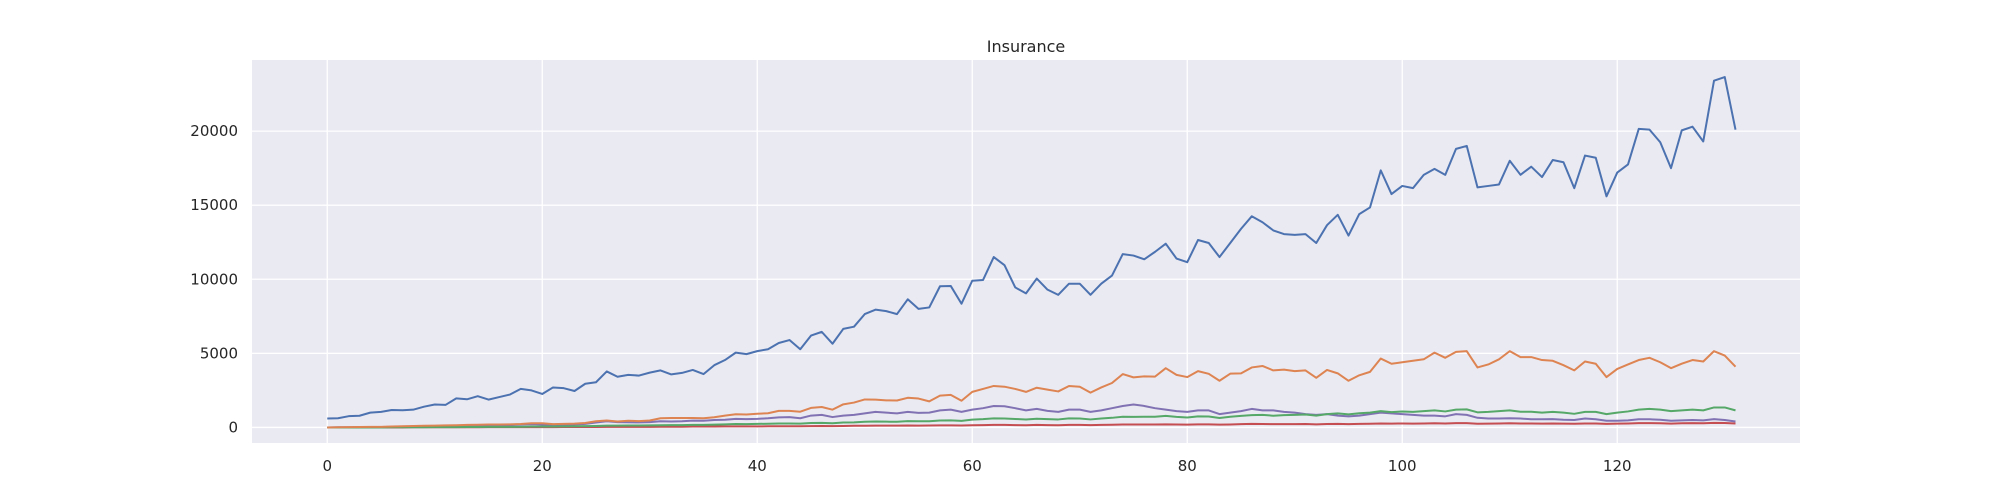 The height and width of the screenshot is (500, 2000). What do you see at coordinates (214, 131) in the screenshot?
I see `y-tick-label: 20000` at bounding box center [214, 131].